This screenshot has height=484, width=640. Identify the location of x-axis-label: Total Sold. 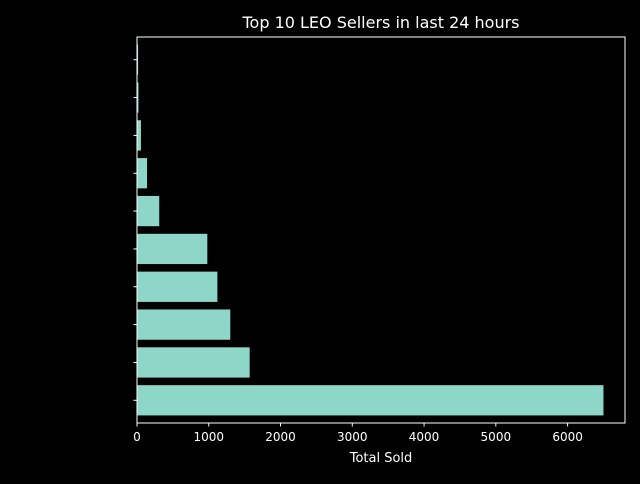
(381, 458).